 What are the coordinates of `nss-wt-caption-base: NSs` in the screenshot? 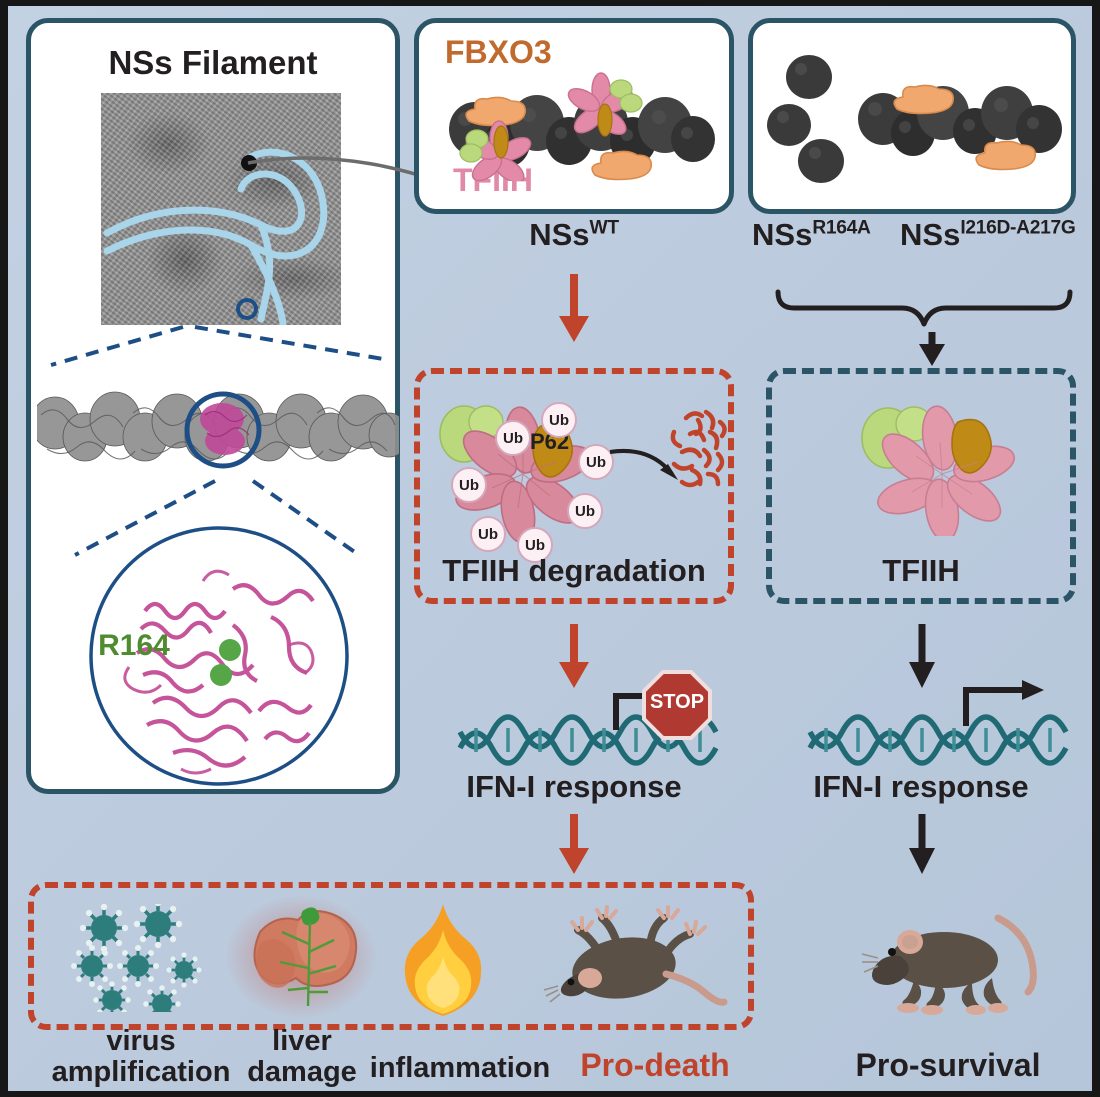 It's located at (559, 234).